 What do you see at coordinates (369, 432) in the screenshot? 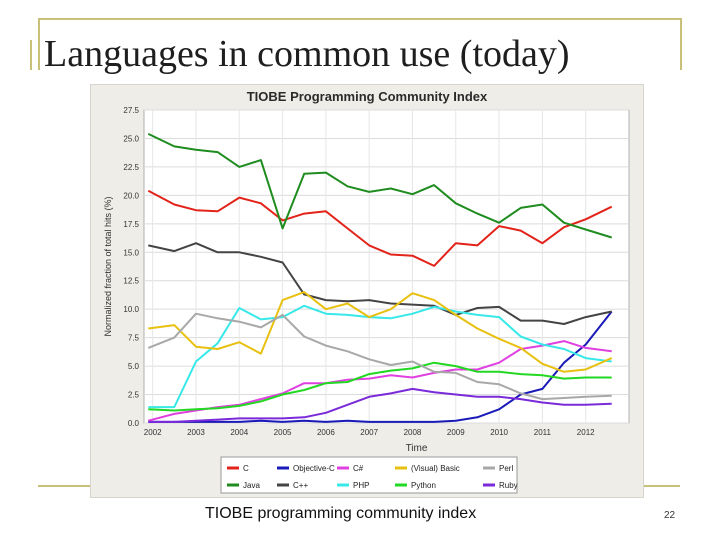
I see `x-tick-label: 2007` at bounding box center [369, 432].